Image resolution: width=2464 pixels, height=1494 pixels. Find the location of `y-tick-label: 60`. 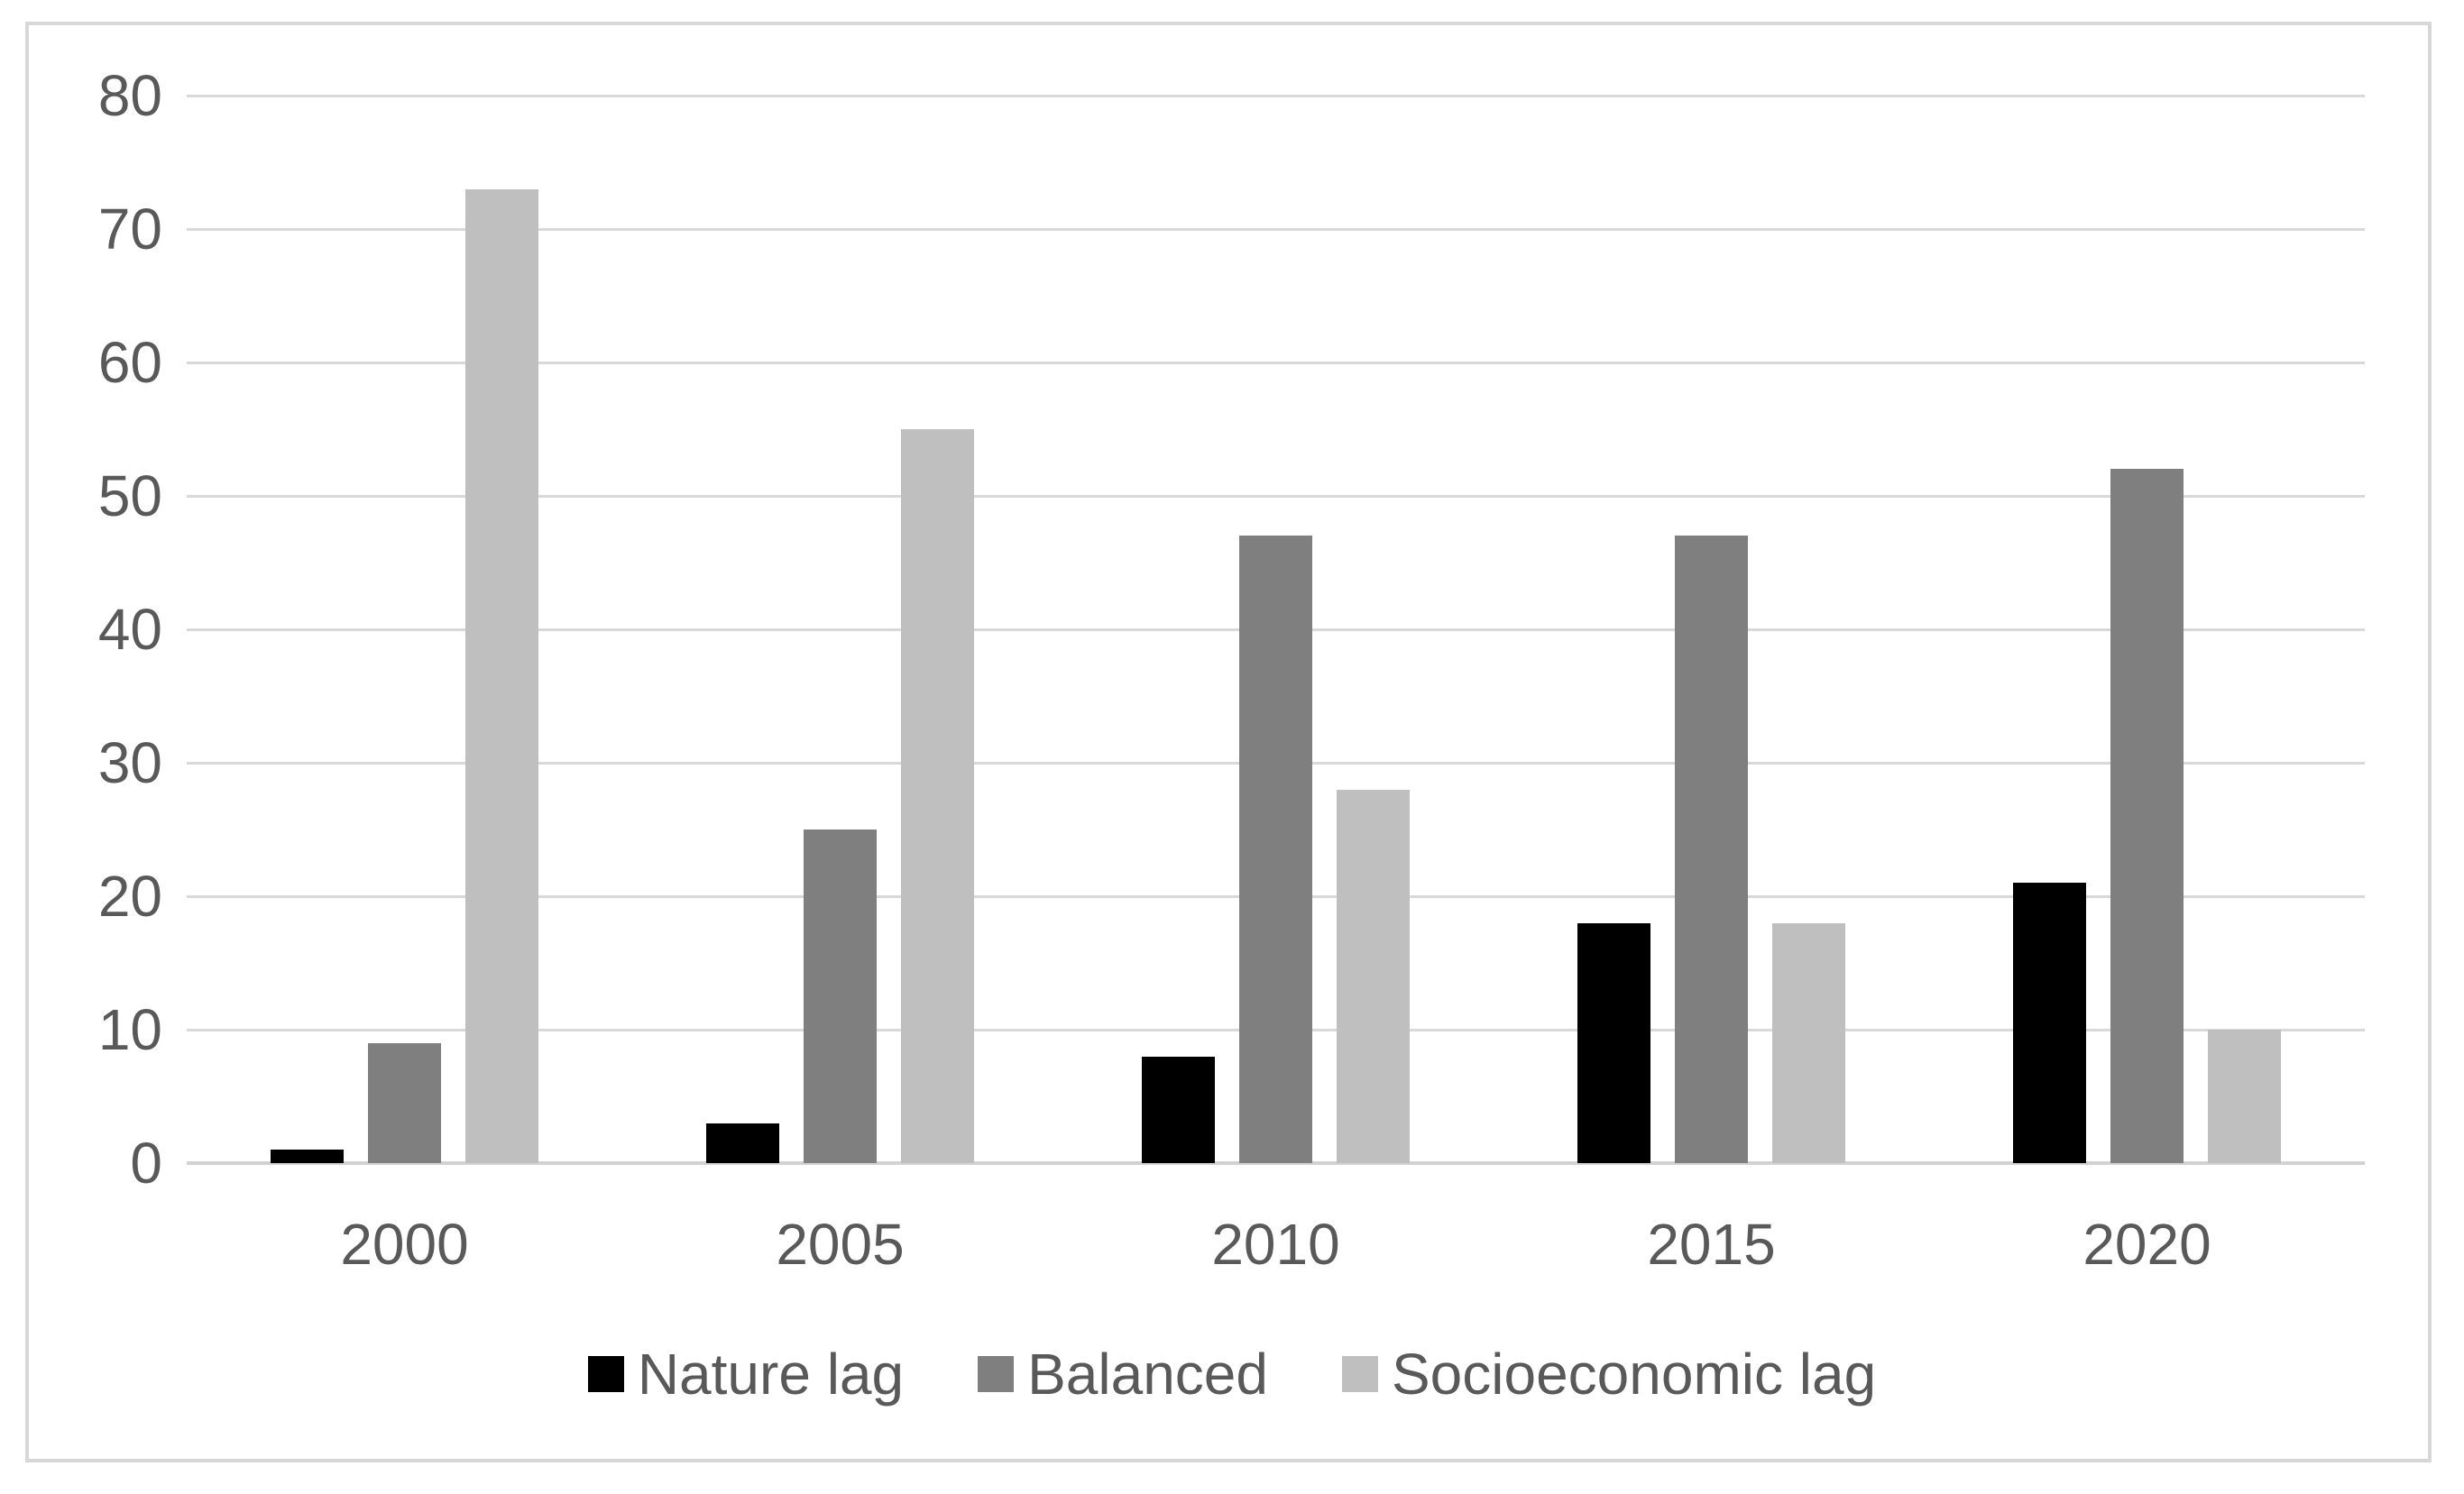

y-tick-label: 60 is located at coordinates (129, 362).